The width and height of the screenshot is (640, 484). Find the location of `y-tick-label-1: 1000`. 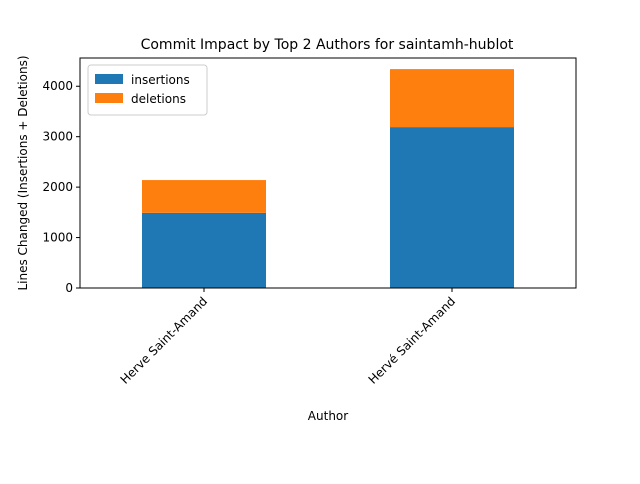

y-tick-label-1: 1000 is located at coordinates (57, 238).